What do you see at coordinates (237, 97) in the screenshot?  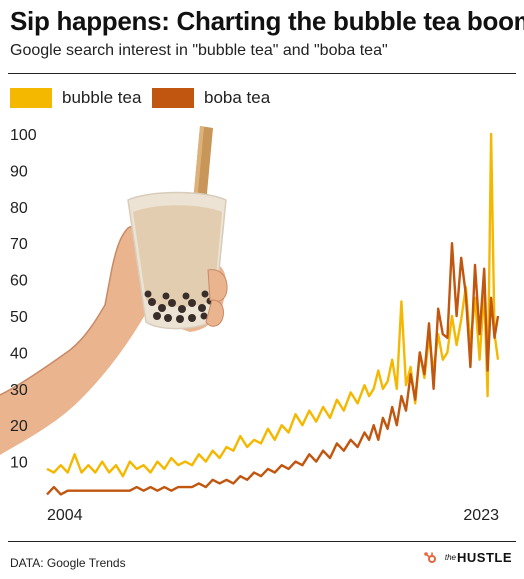 I see `legend-label-boba-tea: boba tea` at bounding box center [237, 97].